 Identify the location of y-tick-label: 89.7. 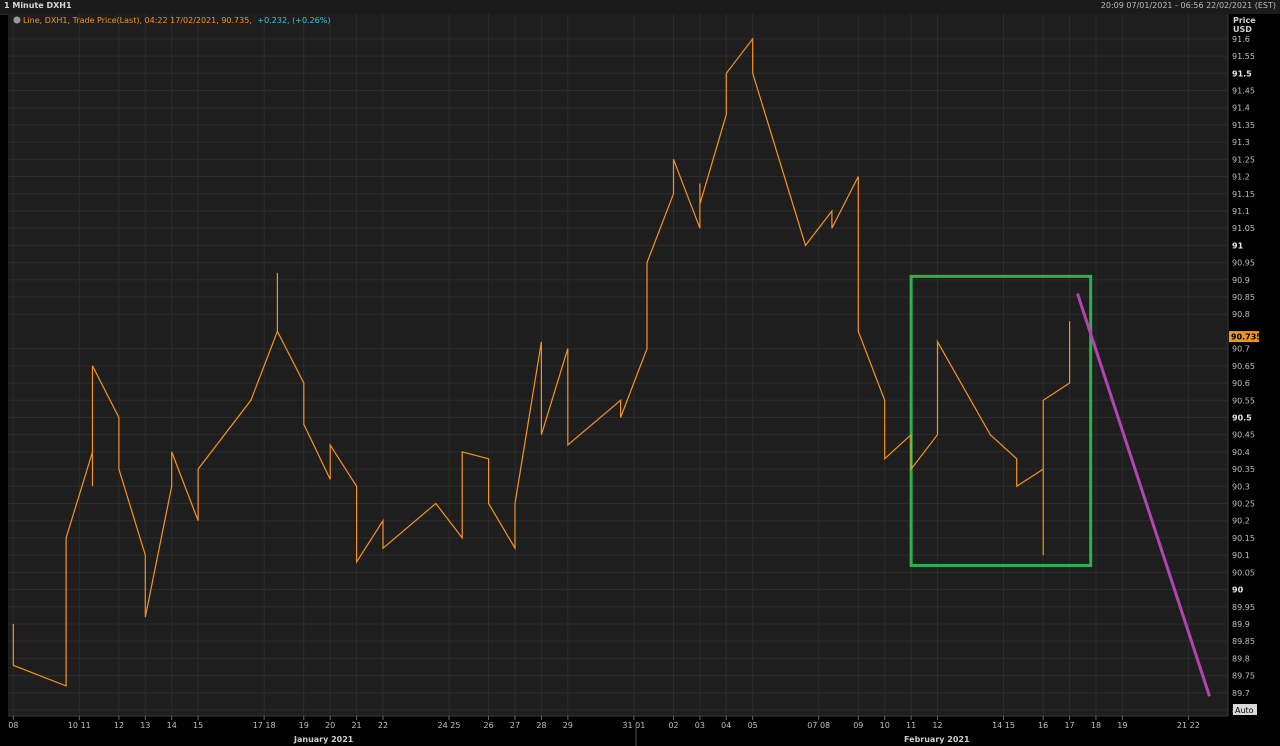
(1241, 693).